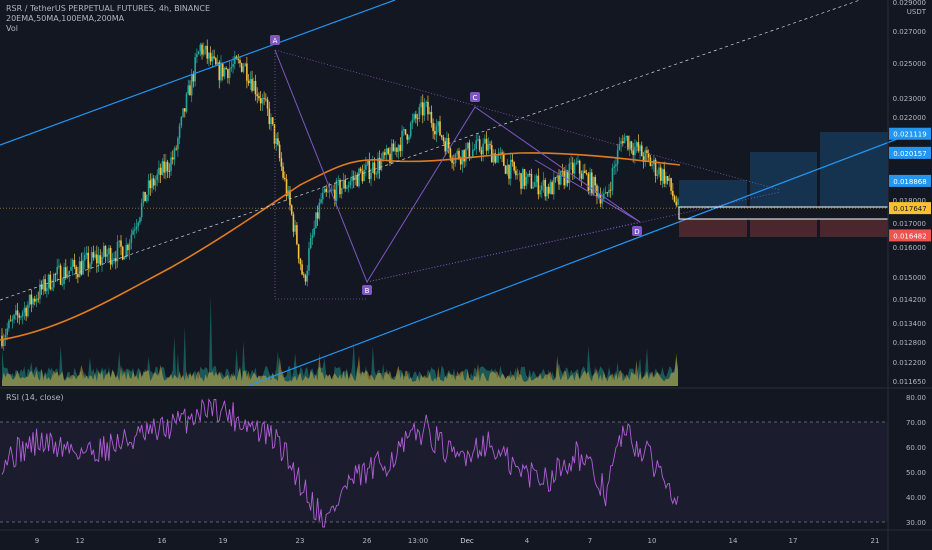 The height and width of the screenshot is (550, 932). What do you see at coordinates (35, 397) in the screenshot?
I see `rsi-legend: RSI (14, close)` at bounding box center [35, 397].